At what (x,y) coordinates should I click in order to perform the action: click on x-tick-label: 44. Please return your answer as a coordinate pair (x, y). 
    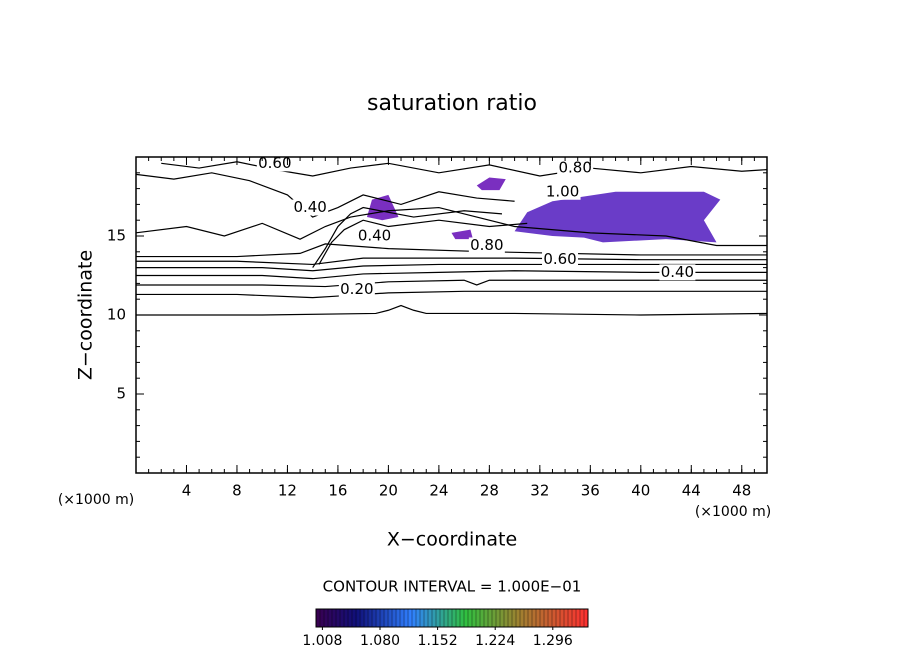
    Looking at the image, I should click on (691, 491).